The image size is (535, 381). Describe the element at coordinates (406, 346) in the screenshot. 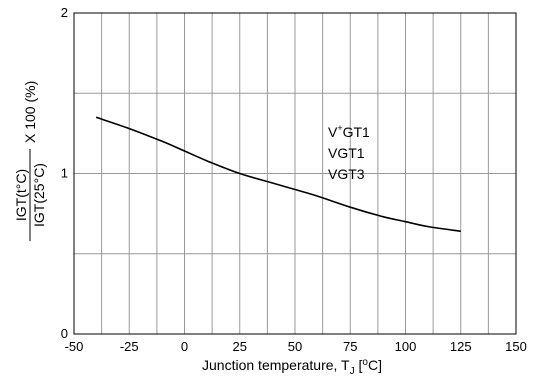

I see `x-tick-label: 100` at that location.